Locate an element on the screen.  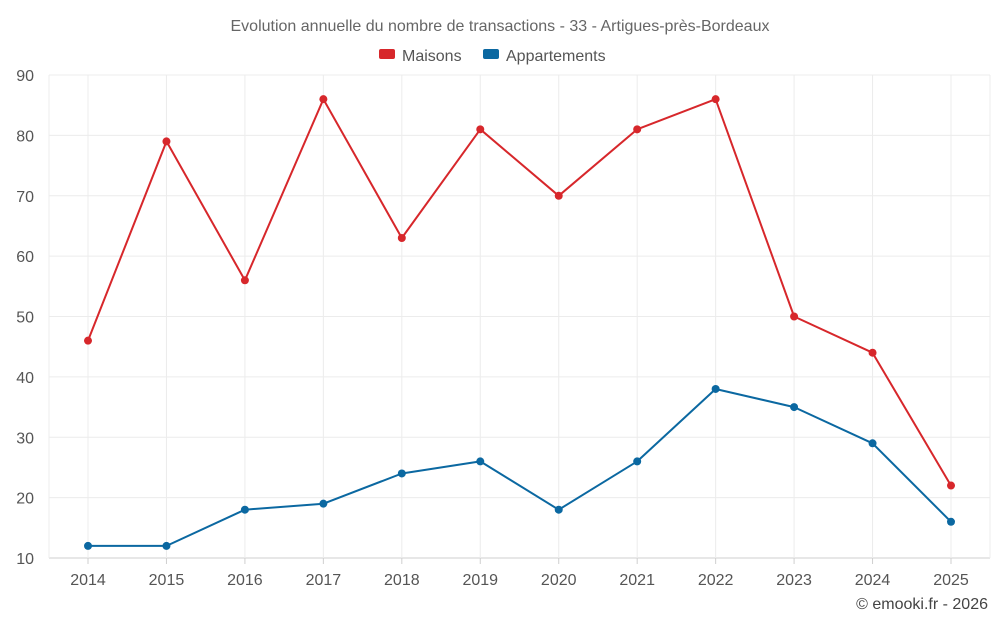
y-tick-label: 20 is located at coordinates (25, 499).